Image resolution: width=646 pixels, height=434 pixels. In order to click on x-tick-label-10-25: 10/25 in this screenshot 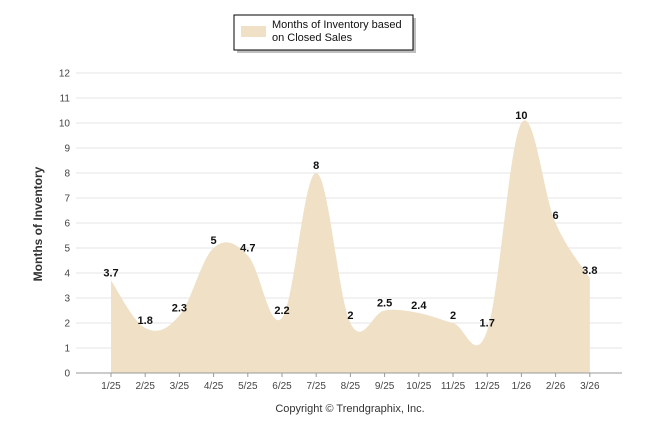, I will do `click(418, 386)`.